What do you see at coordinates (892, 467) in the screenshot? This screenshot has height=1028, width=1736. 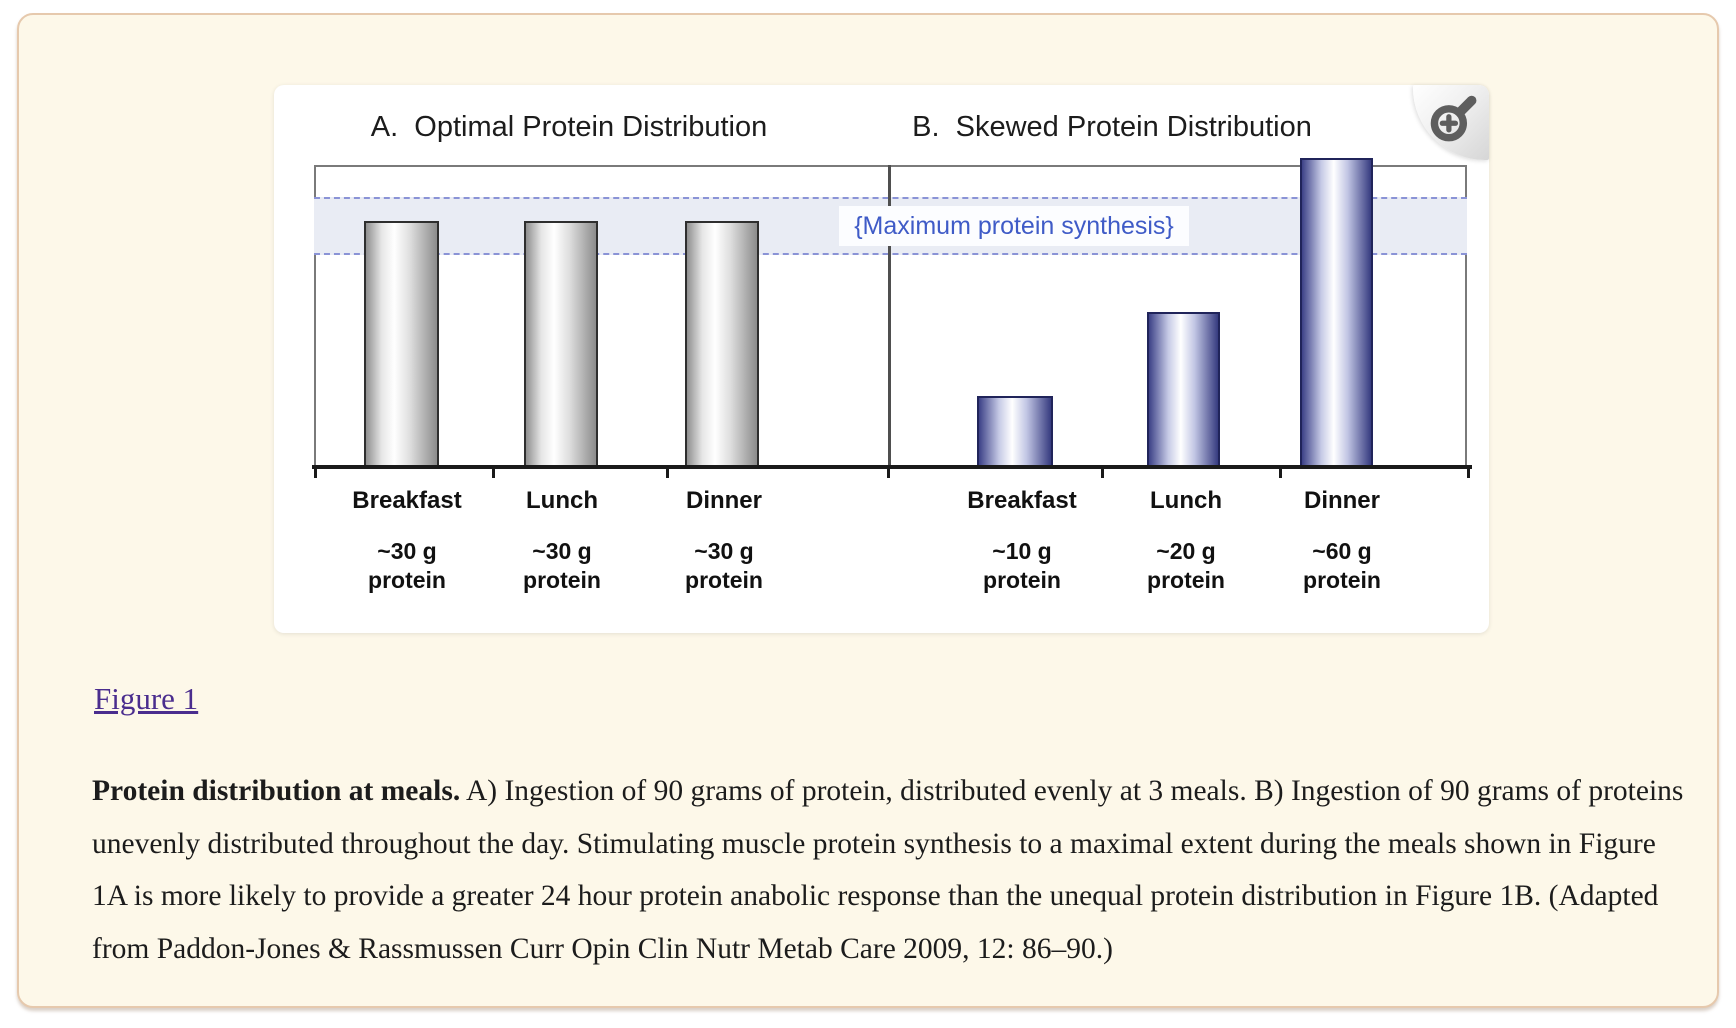 I see `x-axis-line` at bounding box center [892, 467].